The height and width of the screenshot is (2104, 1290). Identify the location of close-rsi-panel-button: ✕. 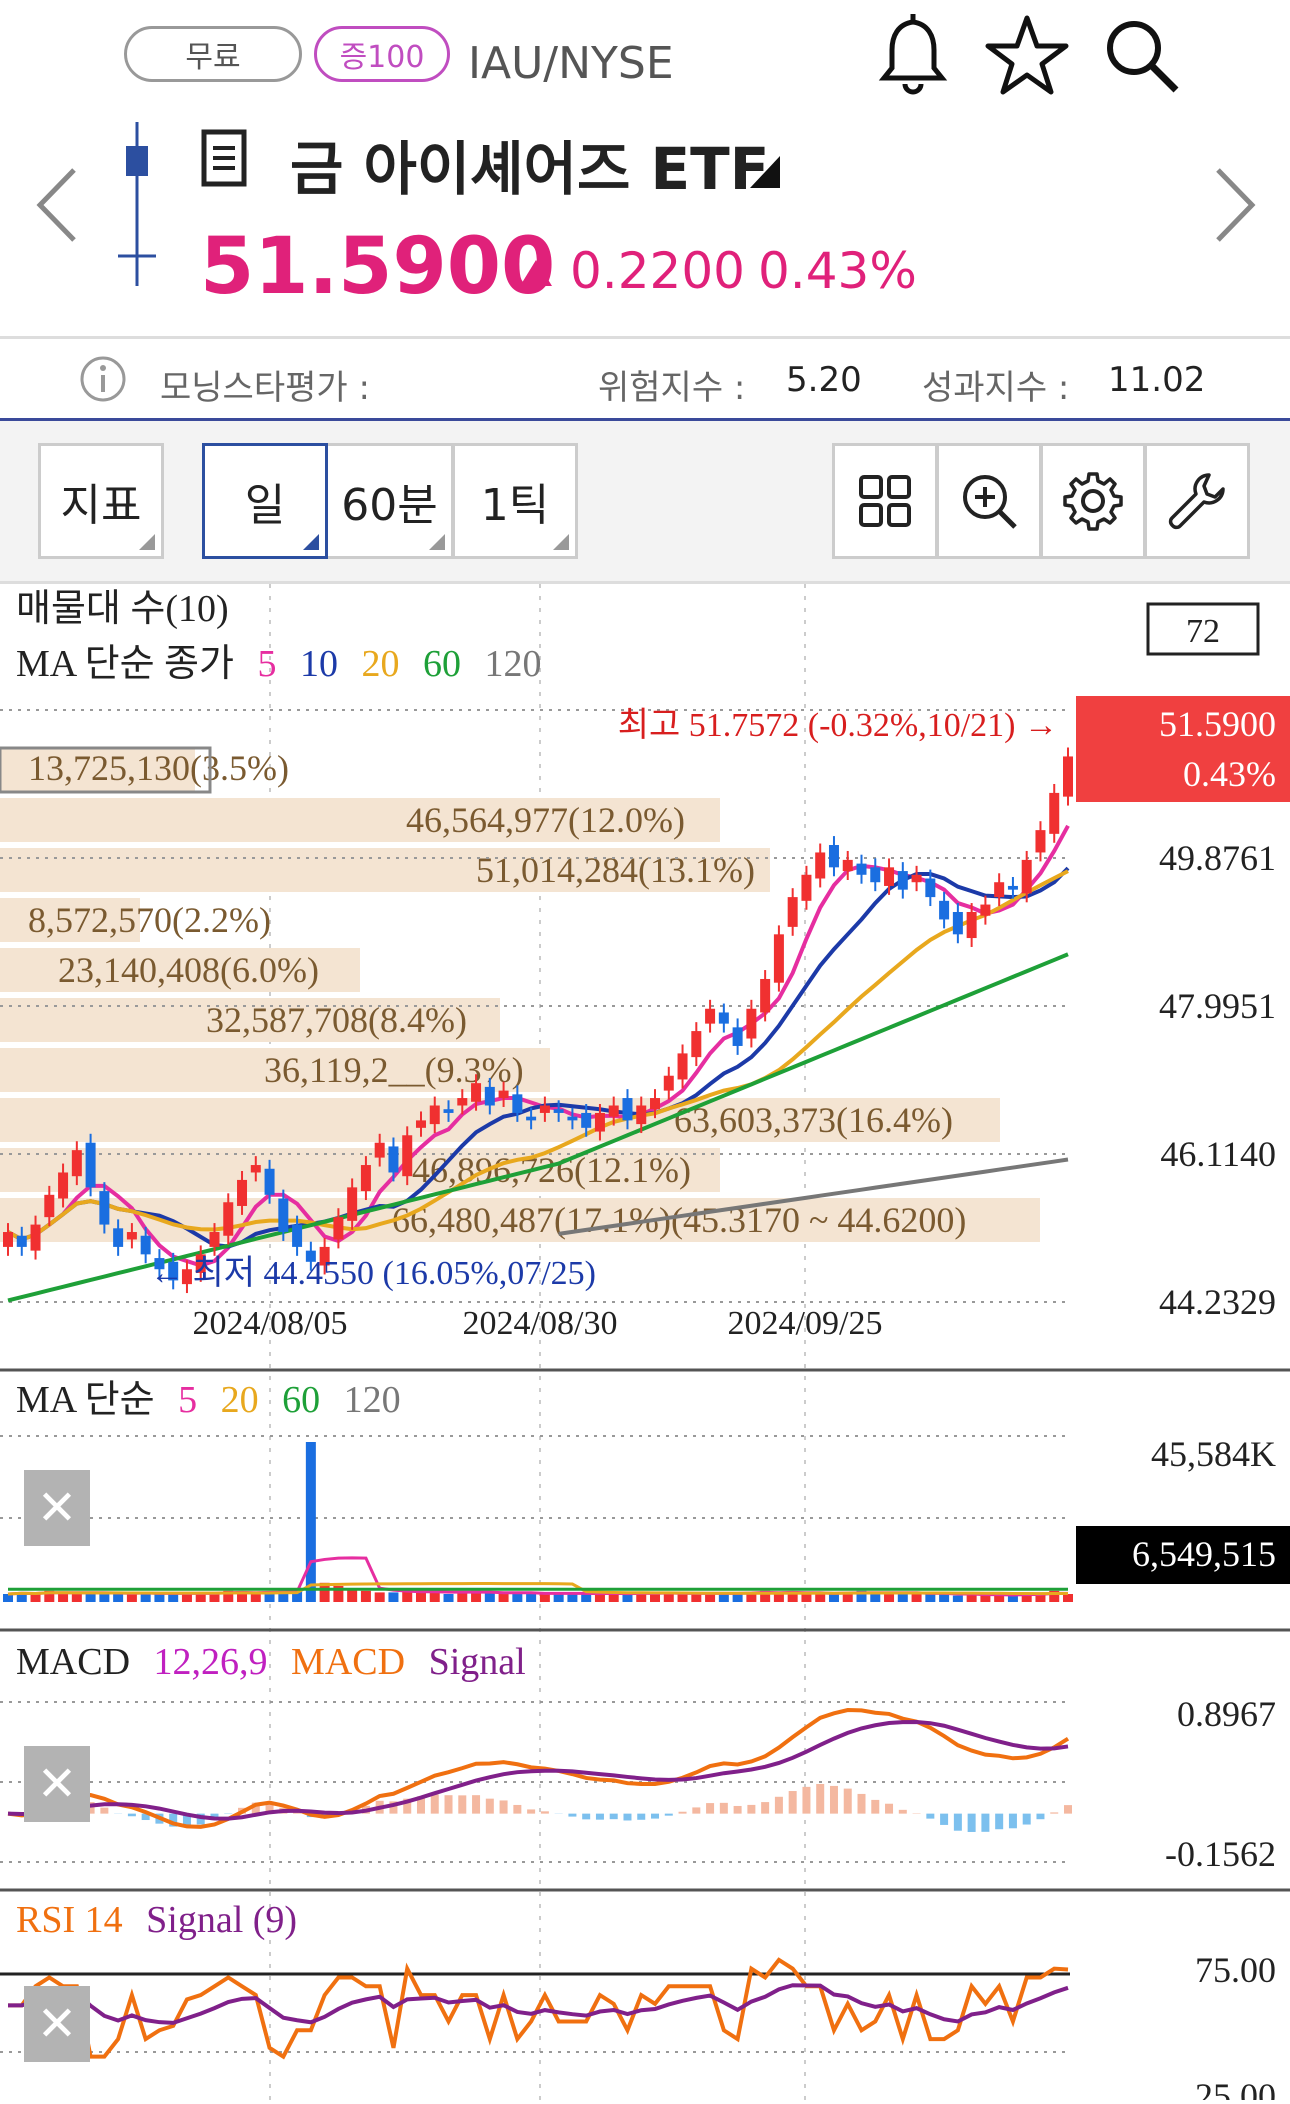
(57, 2024).